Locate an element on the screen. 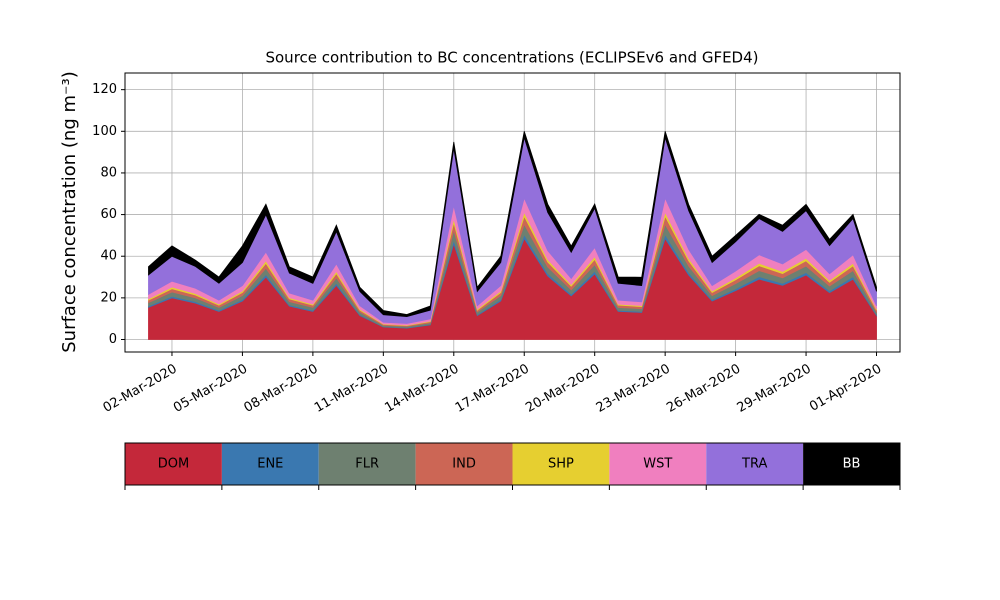  y-tick-label: 120 is located at coordinates (104, 89).